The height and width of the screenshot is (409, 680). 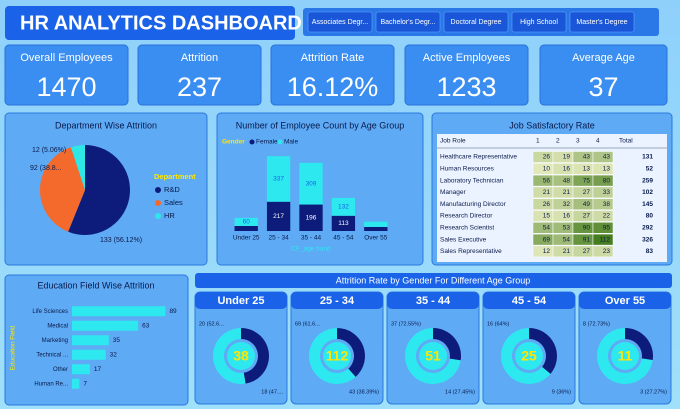 What do you see at coordinates (173, 311) in the screenshot?
I see `data-label: 89` at bounding box center [173, 311].